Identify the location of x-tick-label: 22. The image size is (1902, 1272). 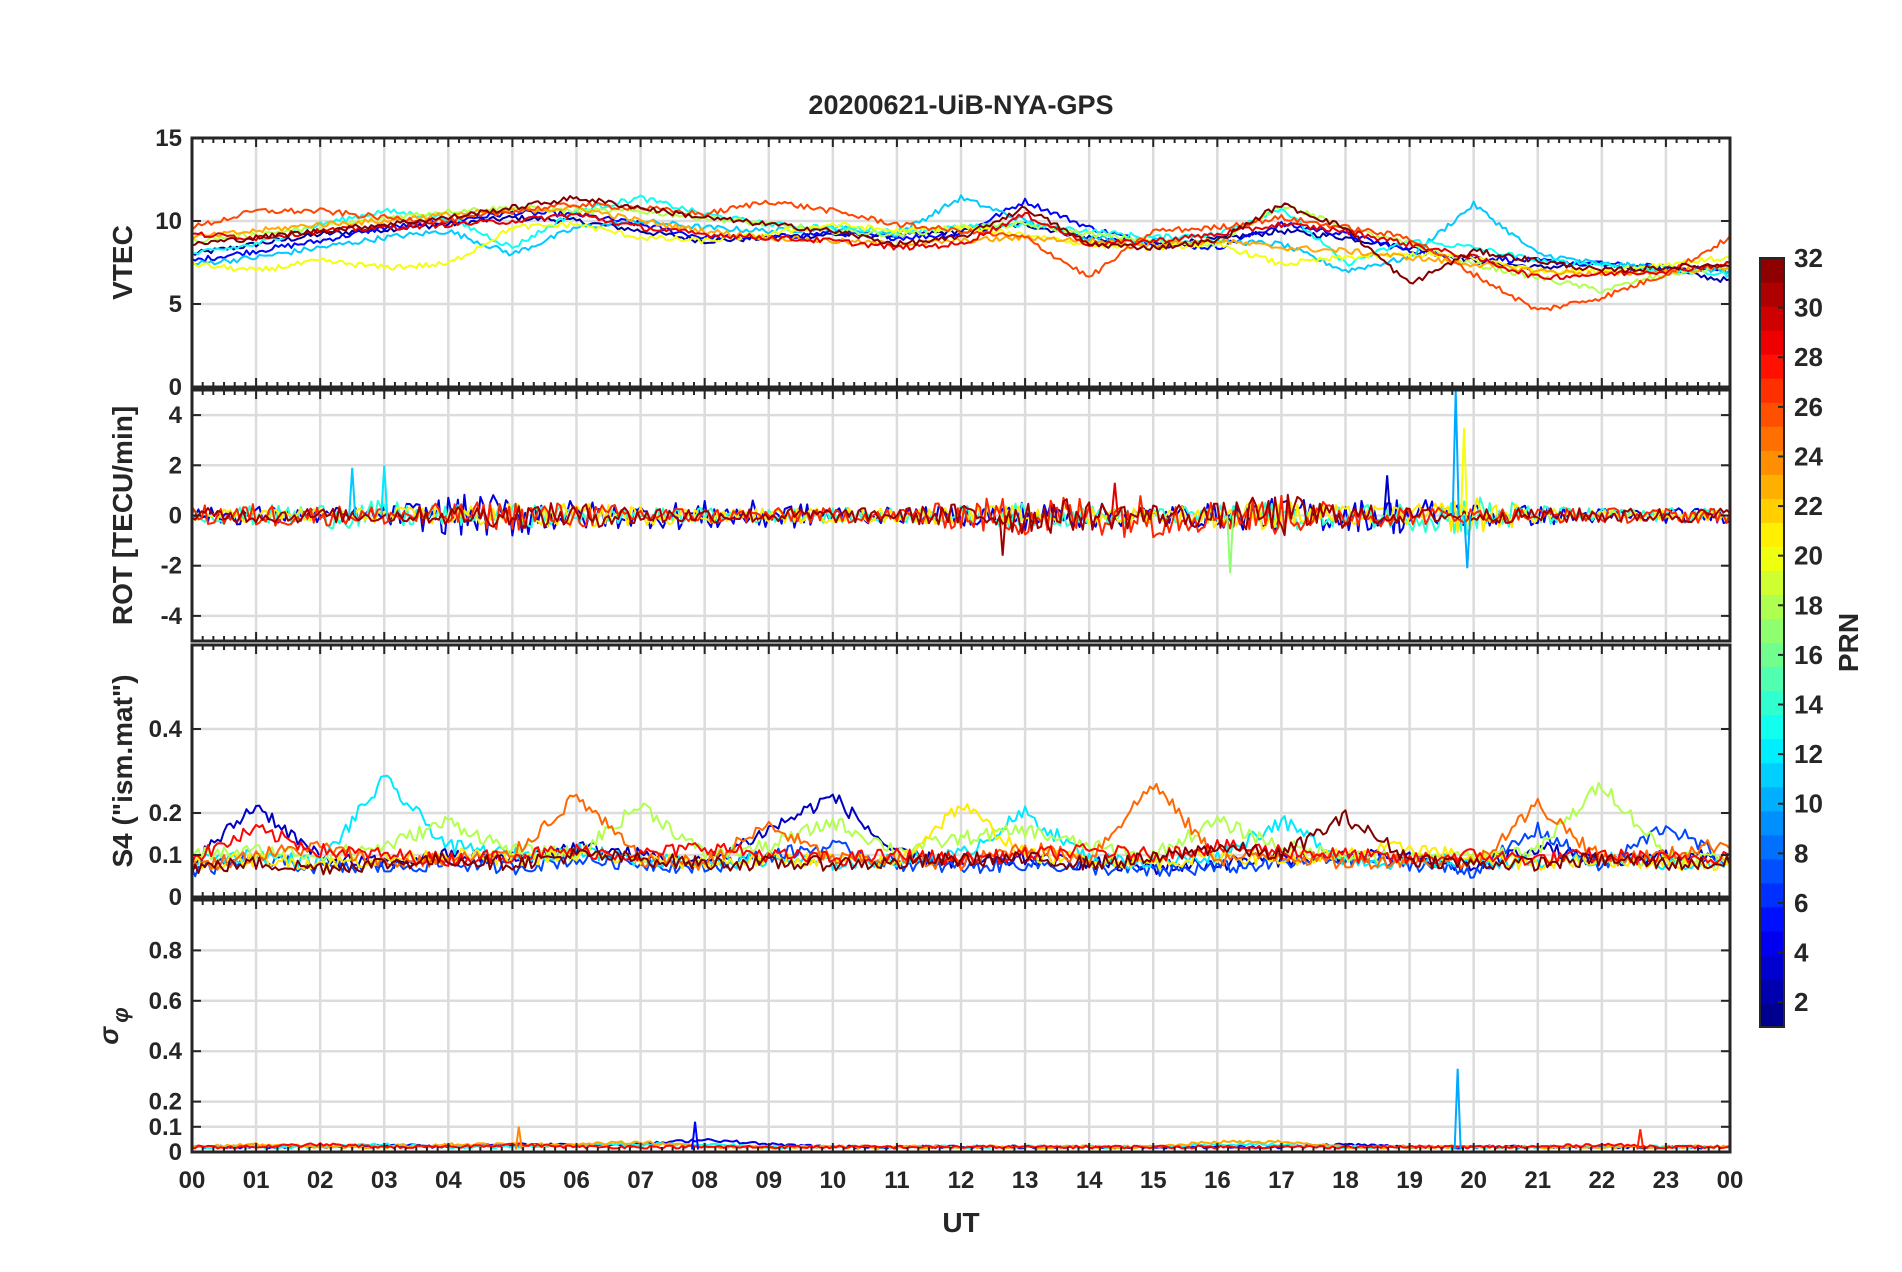
(1601, 1180).